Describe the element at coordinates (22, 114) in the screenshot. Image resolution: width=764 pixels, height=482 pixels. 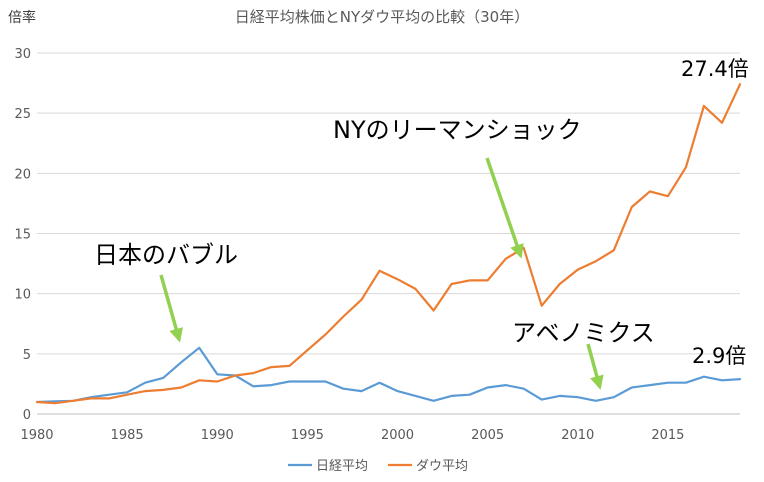
I see `y-tick-label: 25` at that location.